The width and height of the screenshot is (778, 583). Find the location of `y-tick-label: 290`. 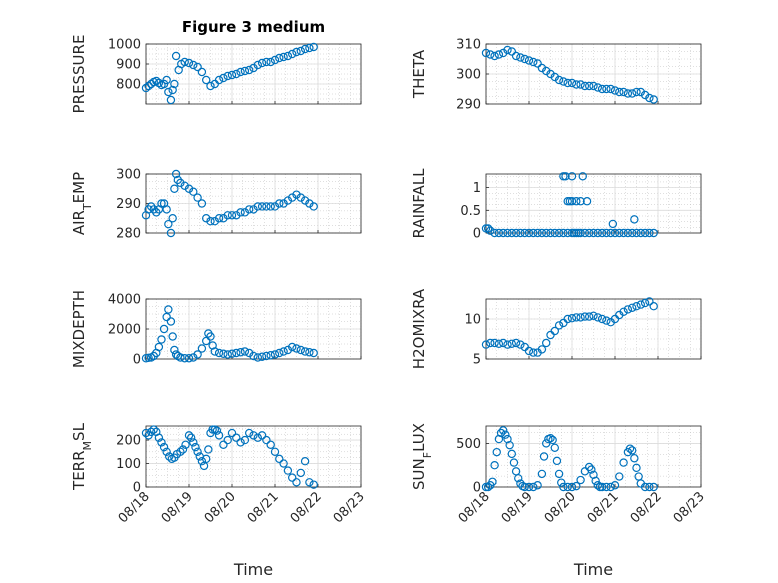

y-tick-label: 290 is located at coordinates (128, 204).